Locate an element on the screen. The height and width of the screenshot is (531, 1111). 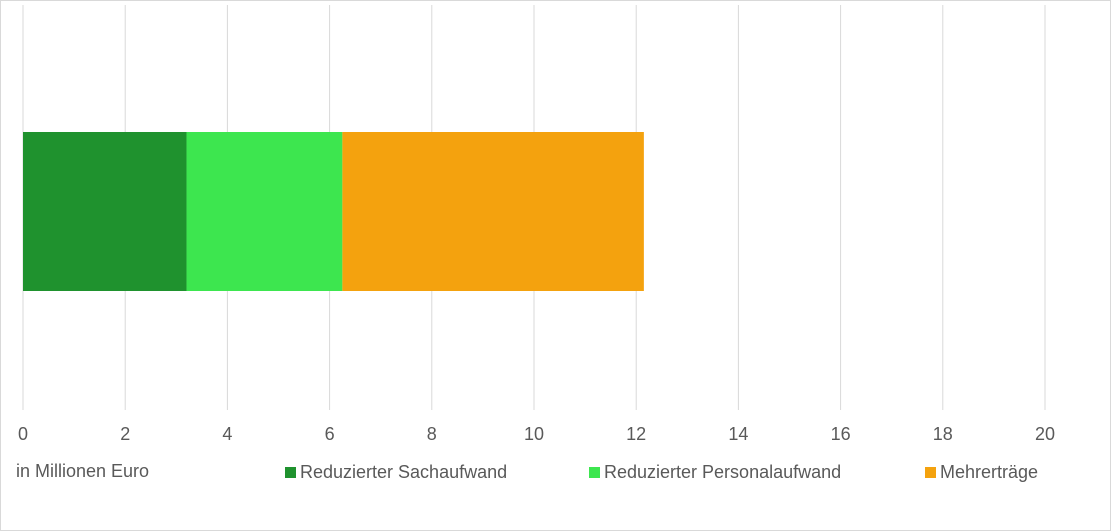
x-tick-label: 2 is located at coordinates (125, 434).